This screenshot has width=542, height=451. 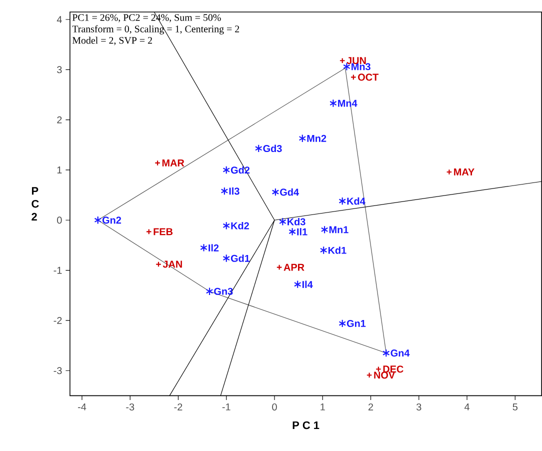 What do you see at coordinates (356, 324) in the screenshot?
I see `series-label: Gn1` at bounding box center [356, 324].